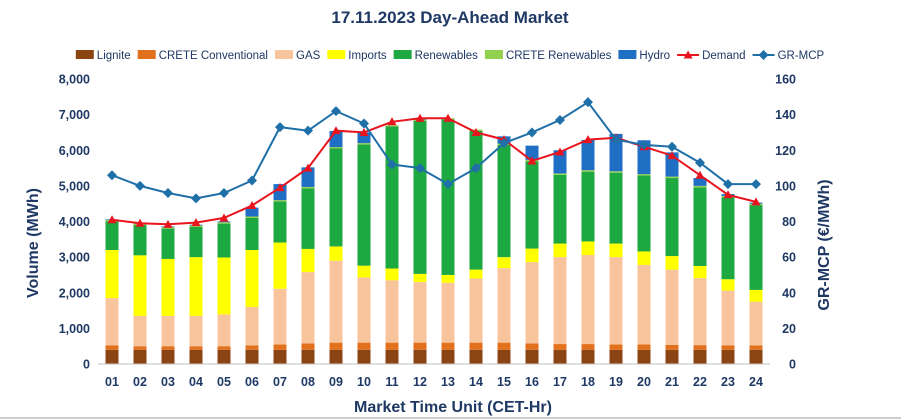 This screenshot has height=420, width=901. What do you see at coordinates (789, 293) in the screenshot?
I see `y2-tick-label: 40` at bounding box center [789, 293].